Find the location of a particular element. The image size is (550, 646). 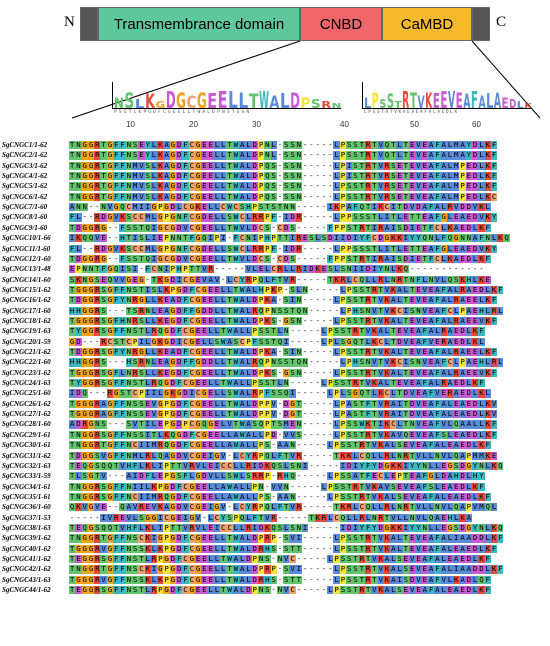

logo-letter: L is located at coordinates (489, 98).